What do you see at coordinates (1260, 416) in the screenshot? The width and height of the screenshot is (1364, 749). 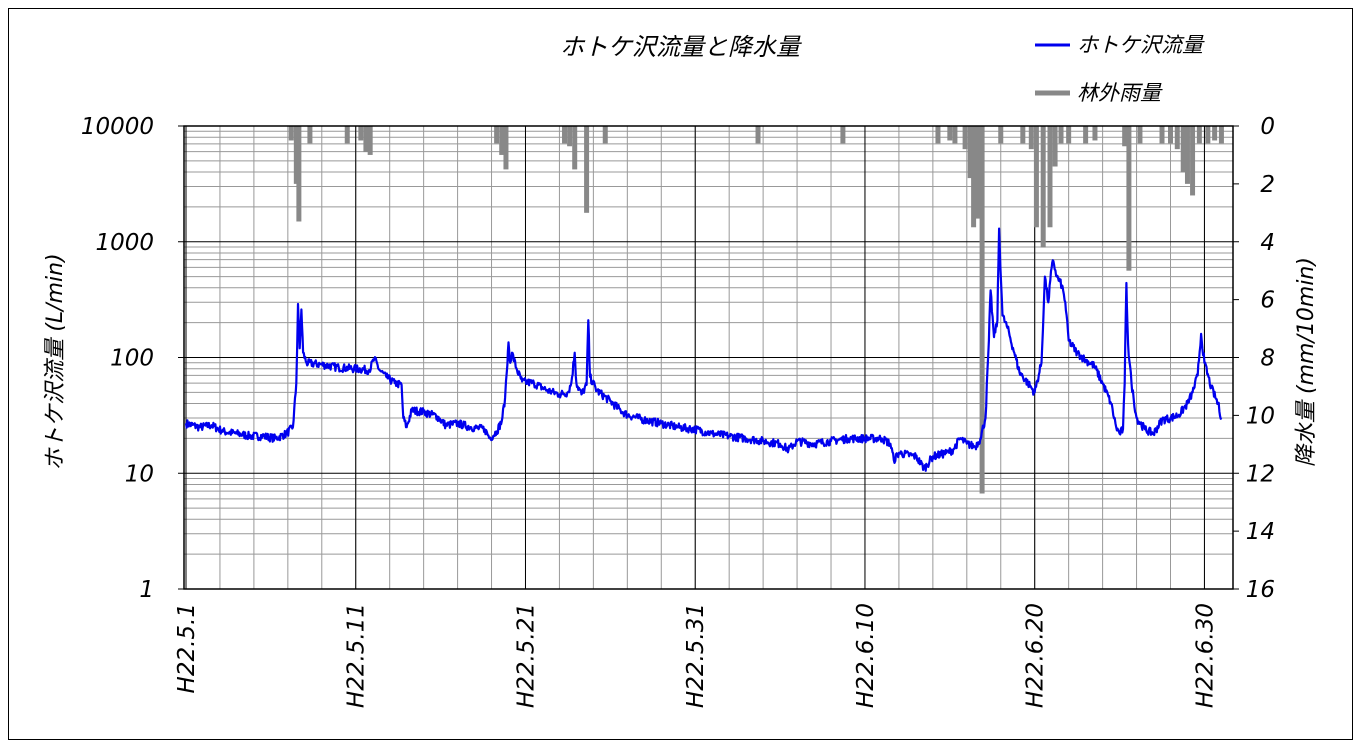 I see `y2-tick-label: 10` at bounding box center [1260, 416].